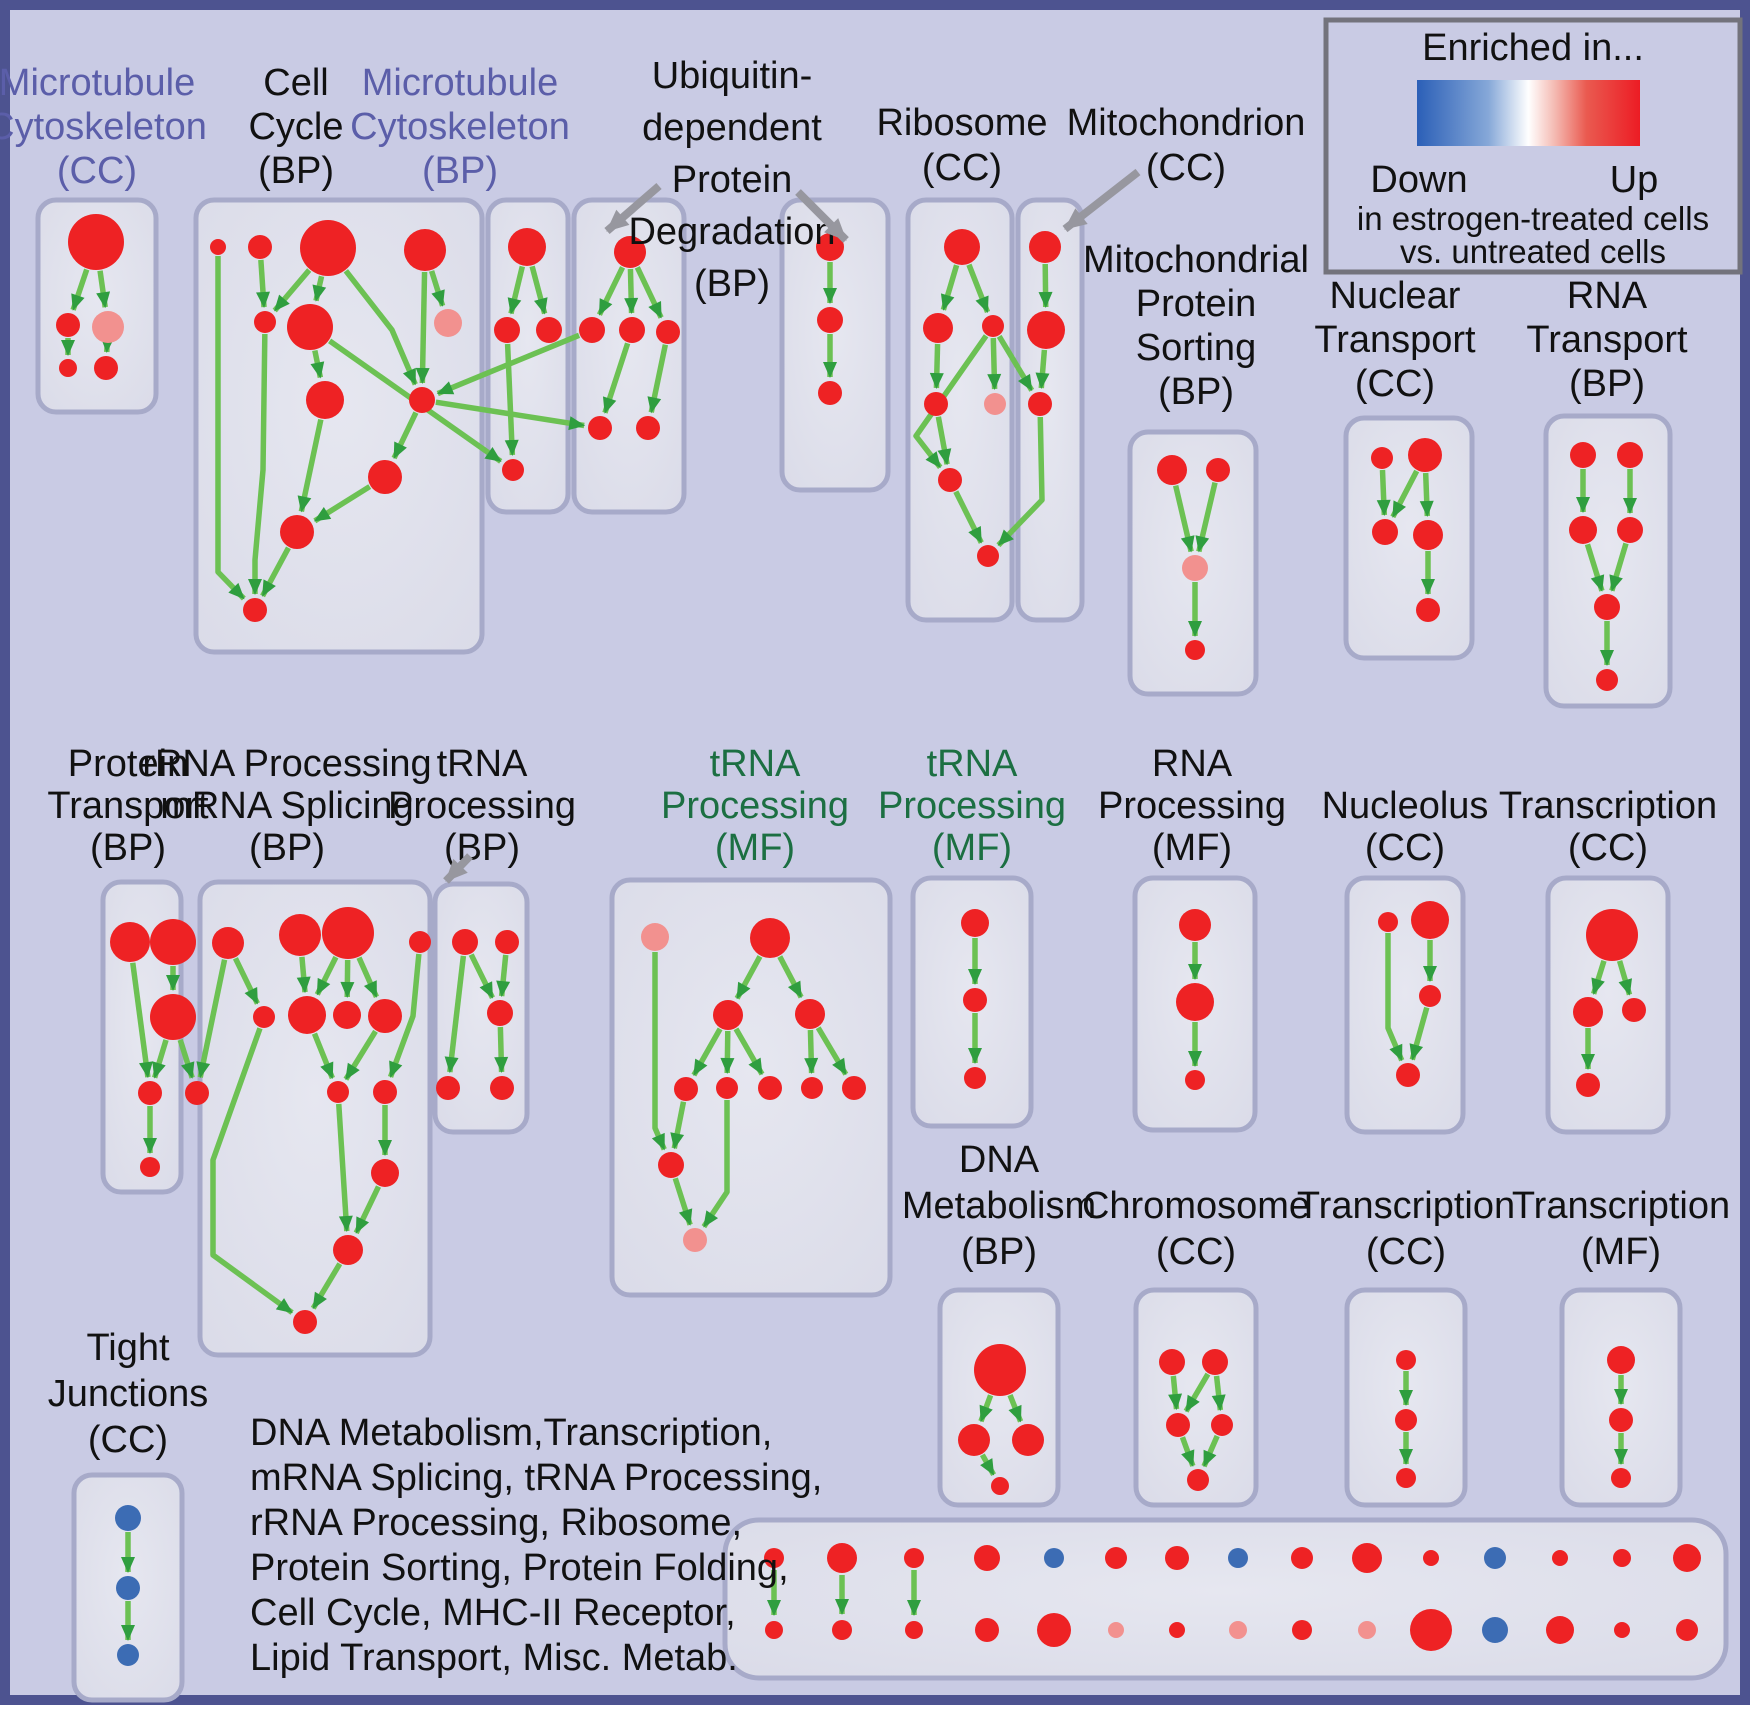  What do you see at coordinates (1218, 470) in the screenshot?
I see `node-ms2` at bounding box center [1218, 470].